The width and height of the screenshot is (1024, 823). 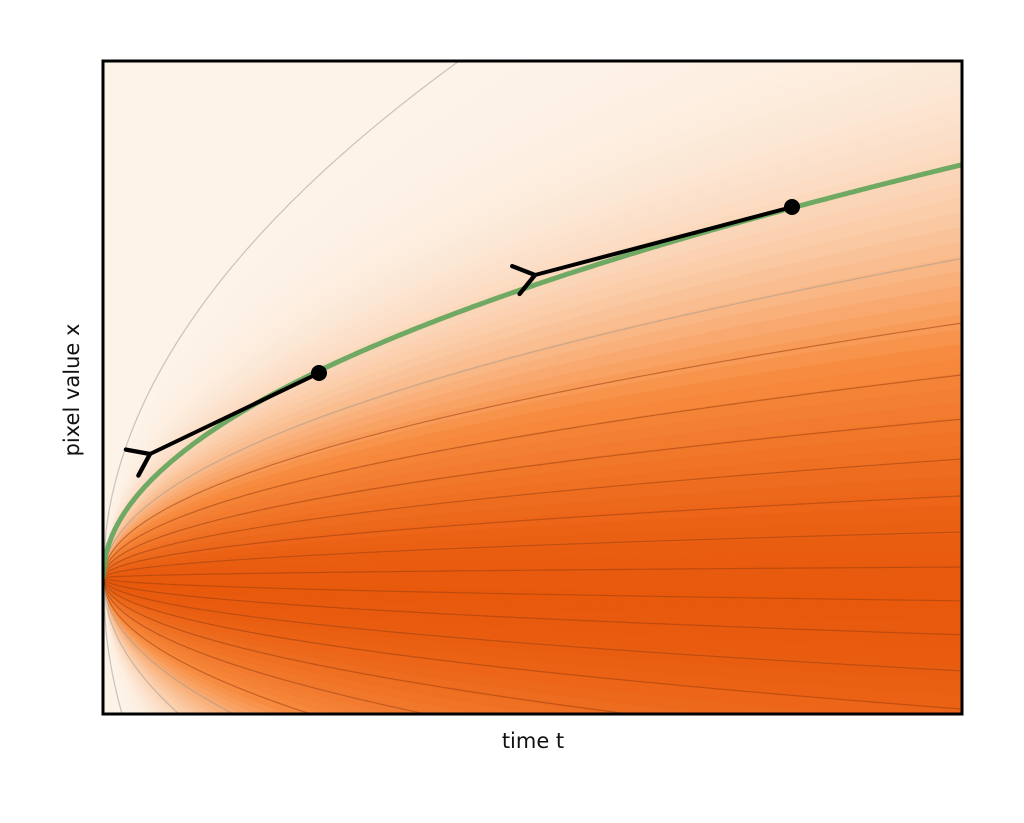 I want to click on x-axis-label: time t, so click(x=533, y=741).